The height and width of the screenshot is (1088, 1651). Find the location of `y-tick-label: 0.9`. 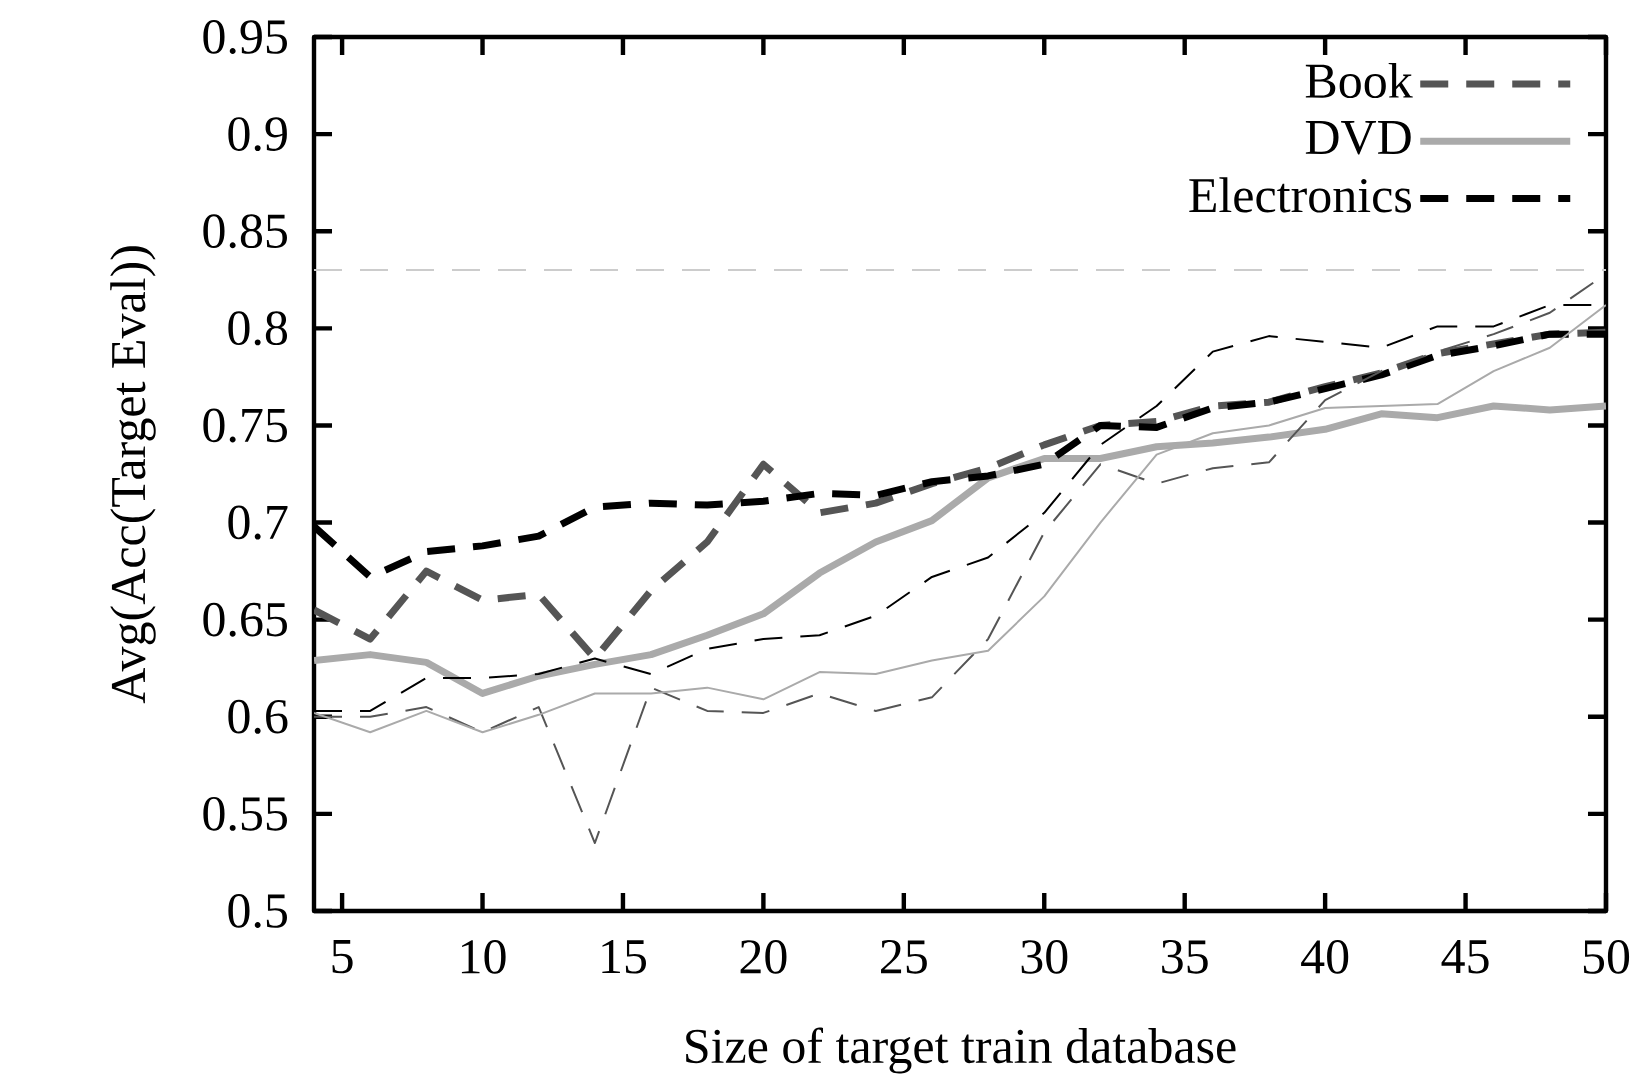

y-tick-label: 0.9 is located at coordinates (257, 134).